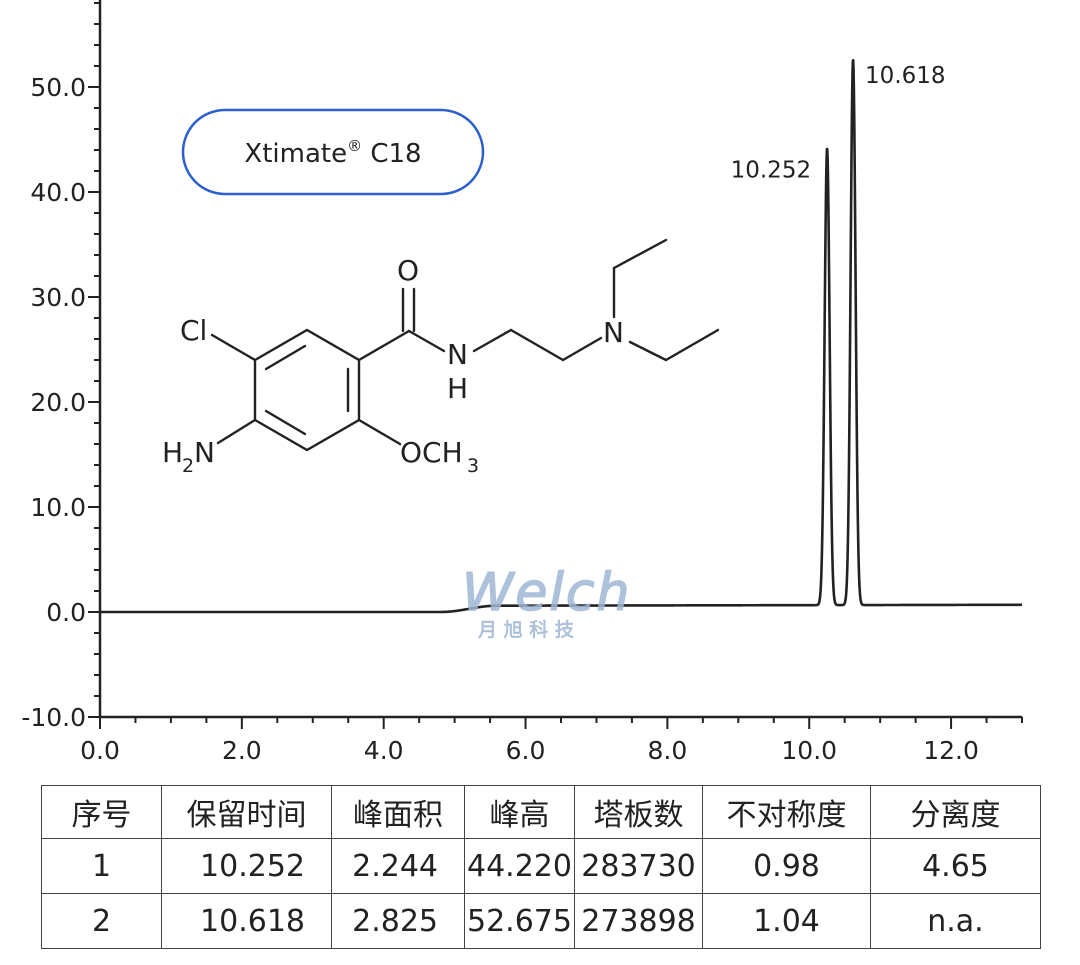  I want to click on carbonyl-oxygen-label: O, so click(408, 270).